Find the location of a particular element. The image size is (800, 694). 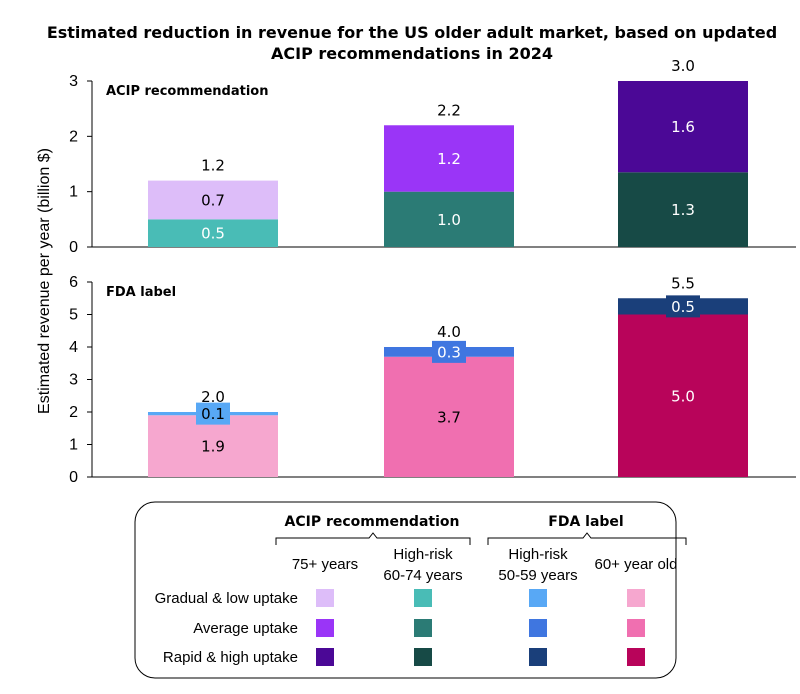

legend-column-header: 75+ years is located at coordinates (325, 564).